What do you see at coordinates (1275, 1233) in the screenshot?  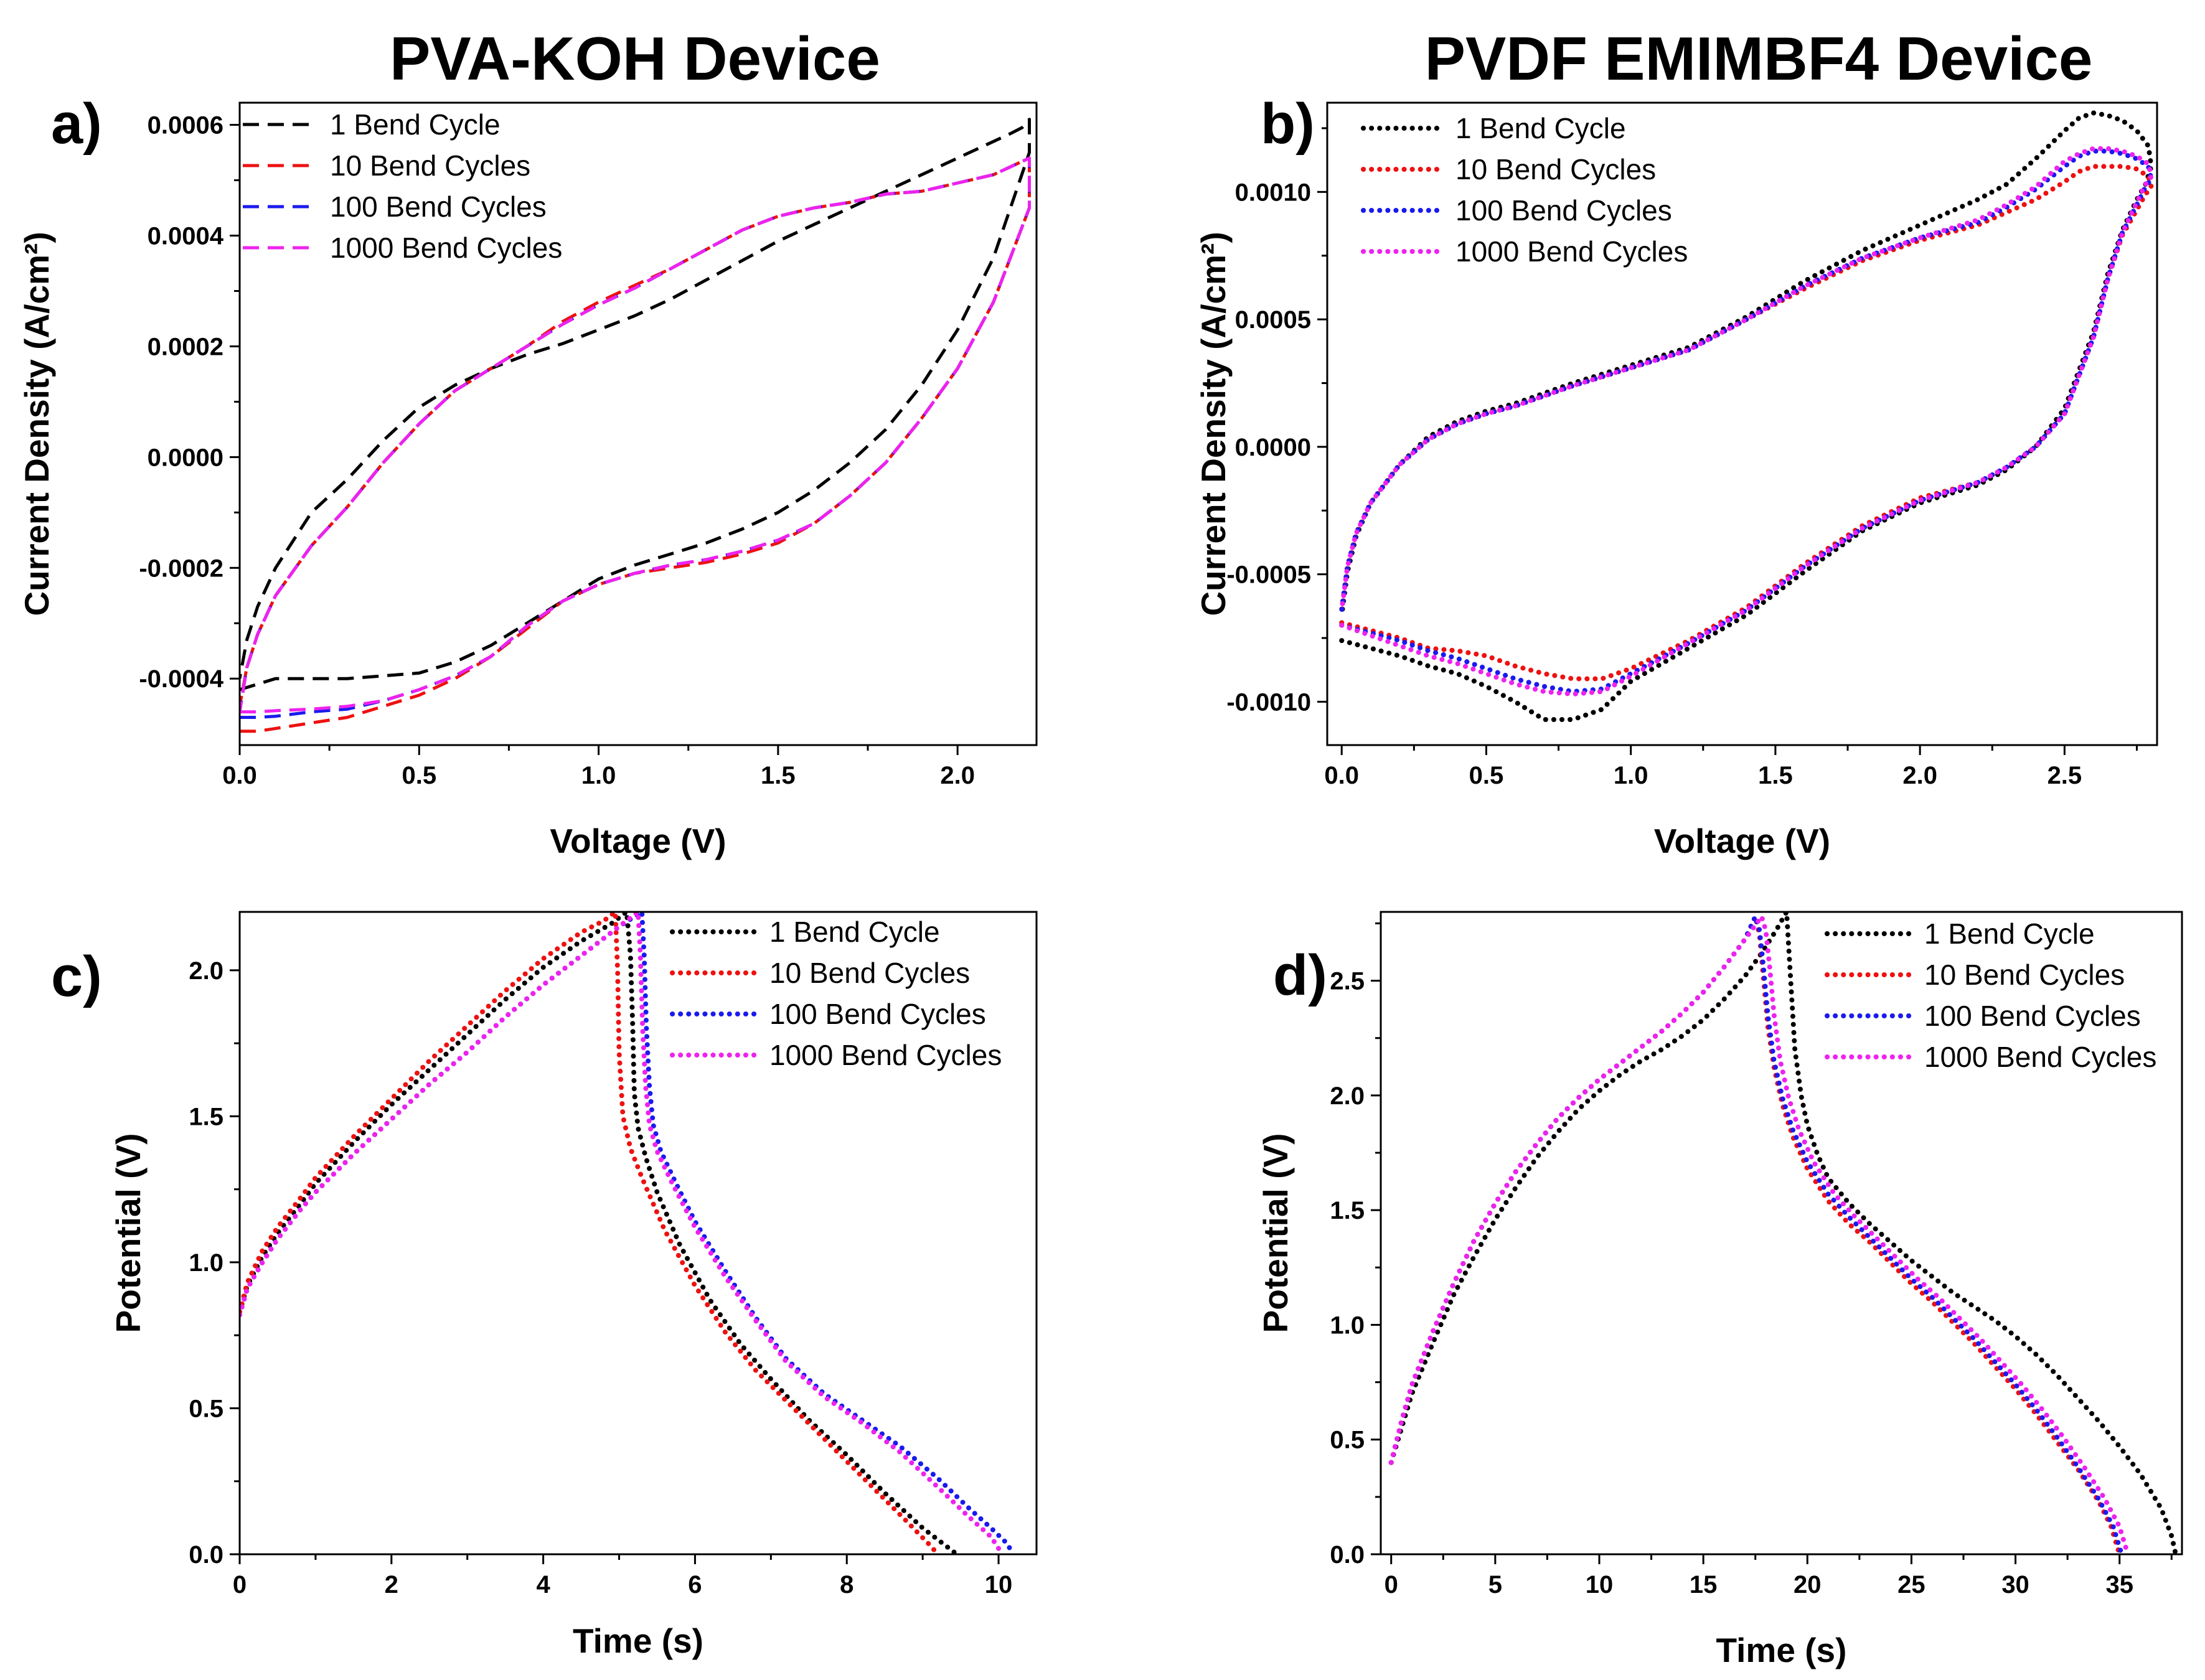 I see `y-axis-label-d: Potential (V)` at bounding box center [1275, 1233].